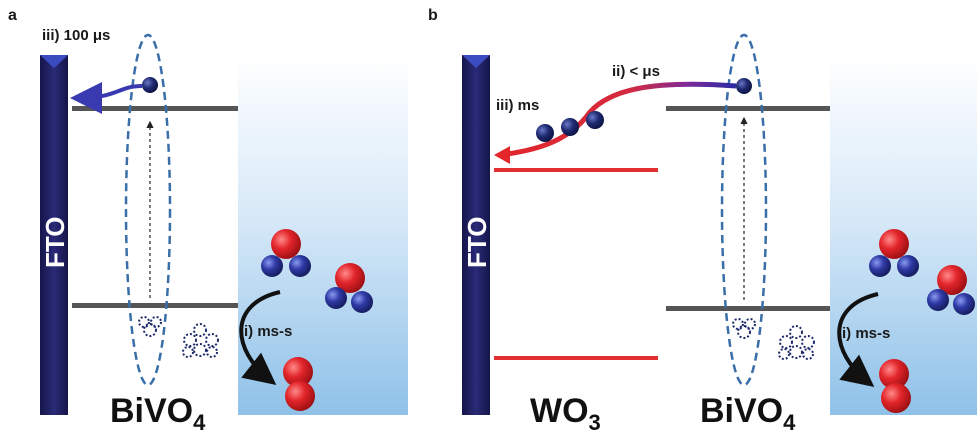  I want to click on electron-transfer-arrow-a, so click(106, 97).